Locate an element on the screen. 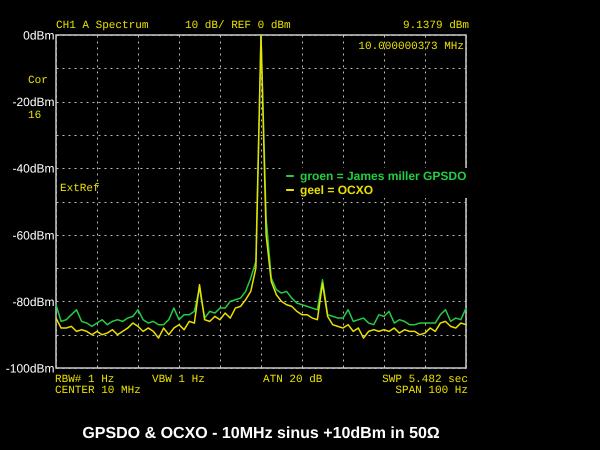 Image resolution: width=600 pixels, height=450 pixels. text: ATN 20 dB is located at coordinates (293, 380).